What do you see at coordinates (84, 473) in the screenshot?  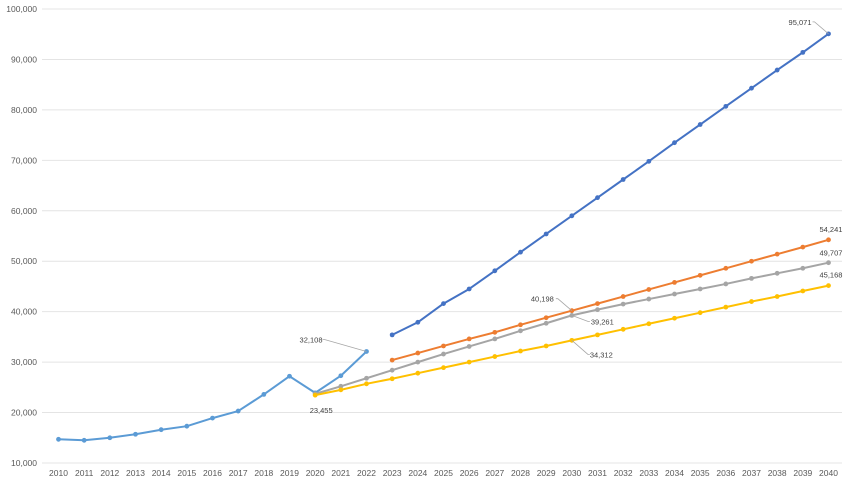 I see `x-tick-label: 2011` at bounding box center [84, 473].